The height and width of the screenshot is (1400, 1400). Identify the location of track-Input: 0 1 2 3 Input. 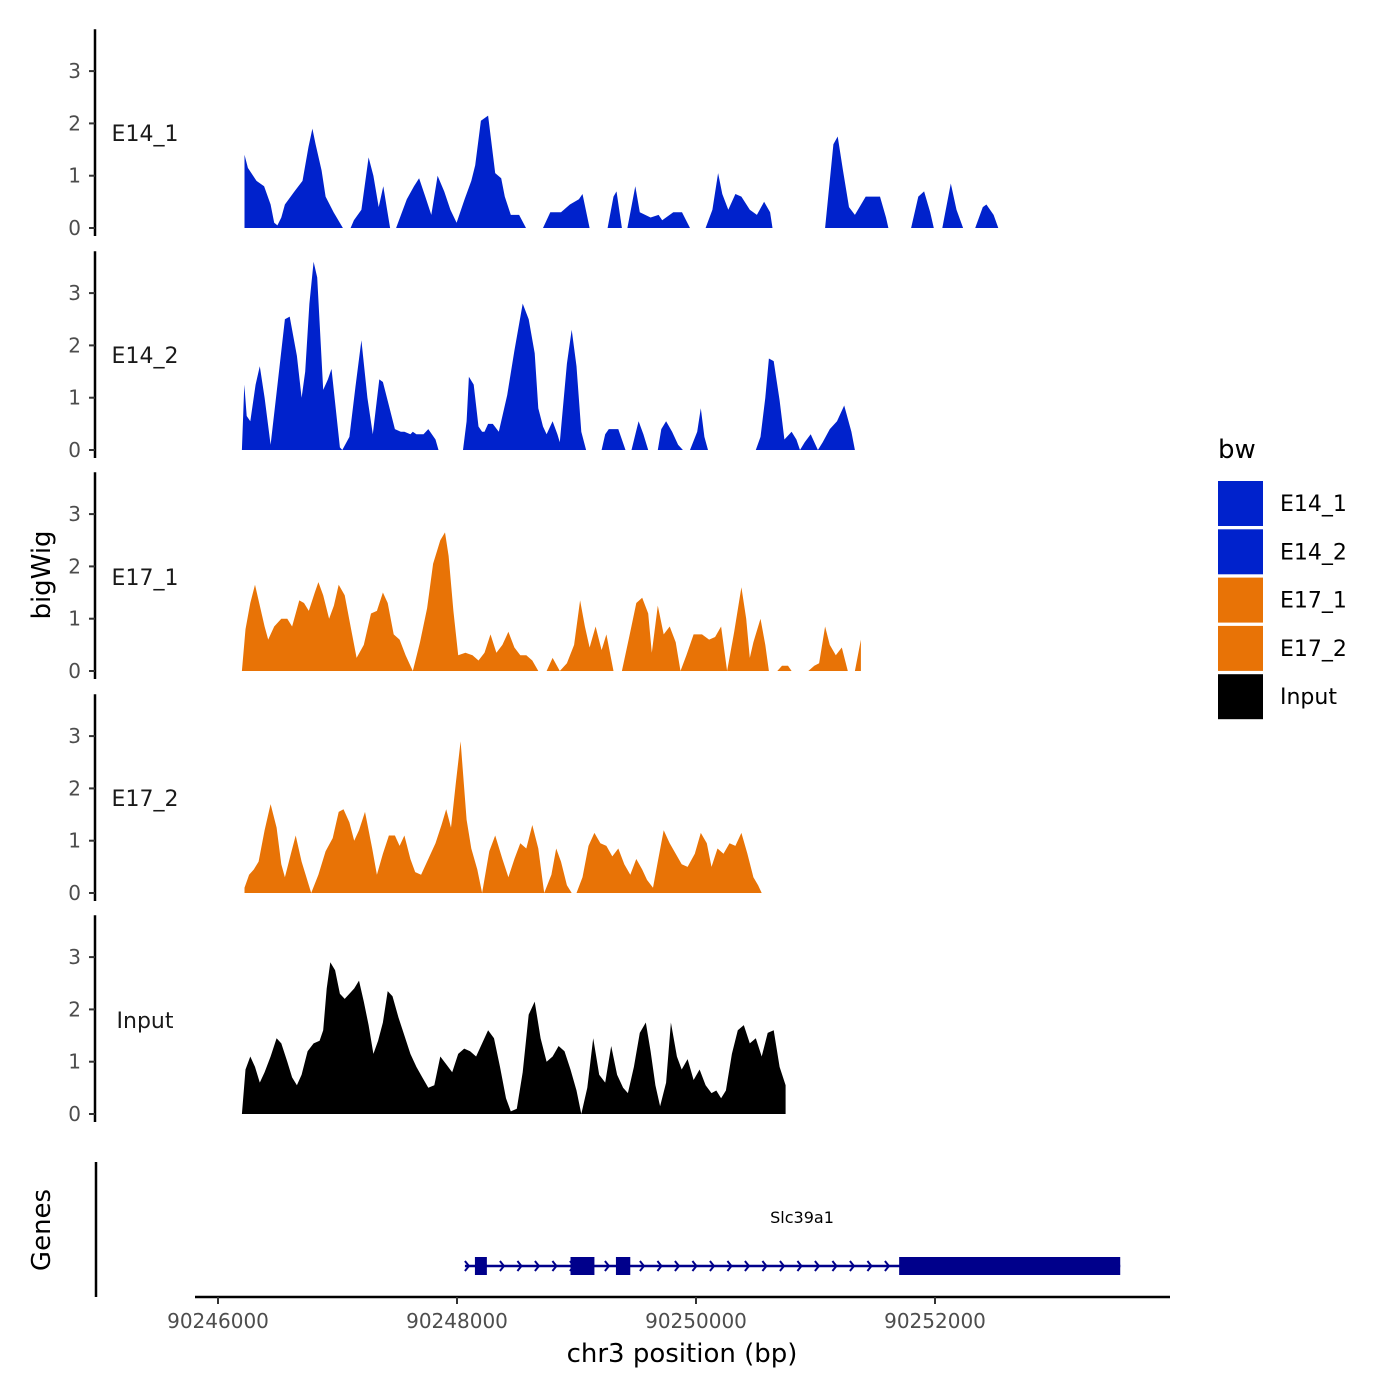
(427, 1020).